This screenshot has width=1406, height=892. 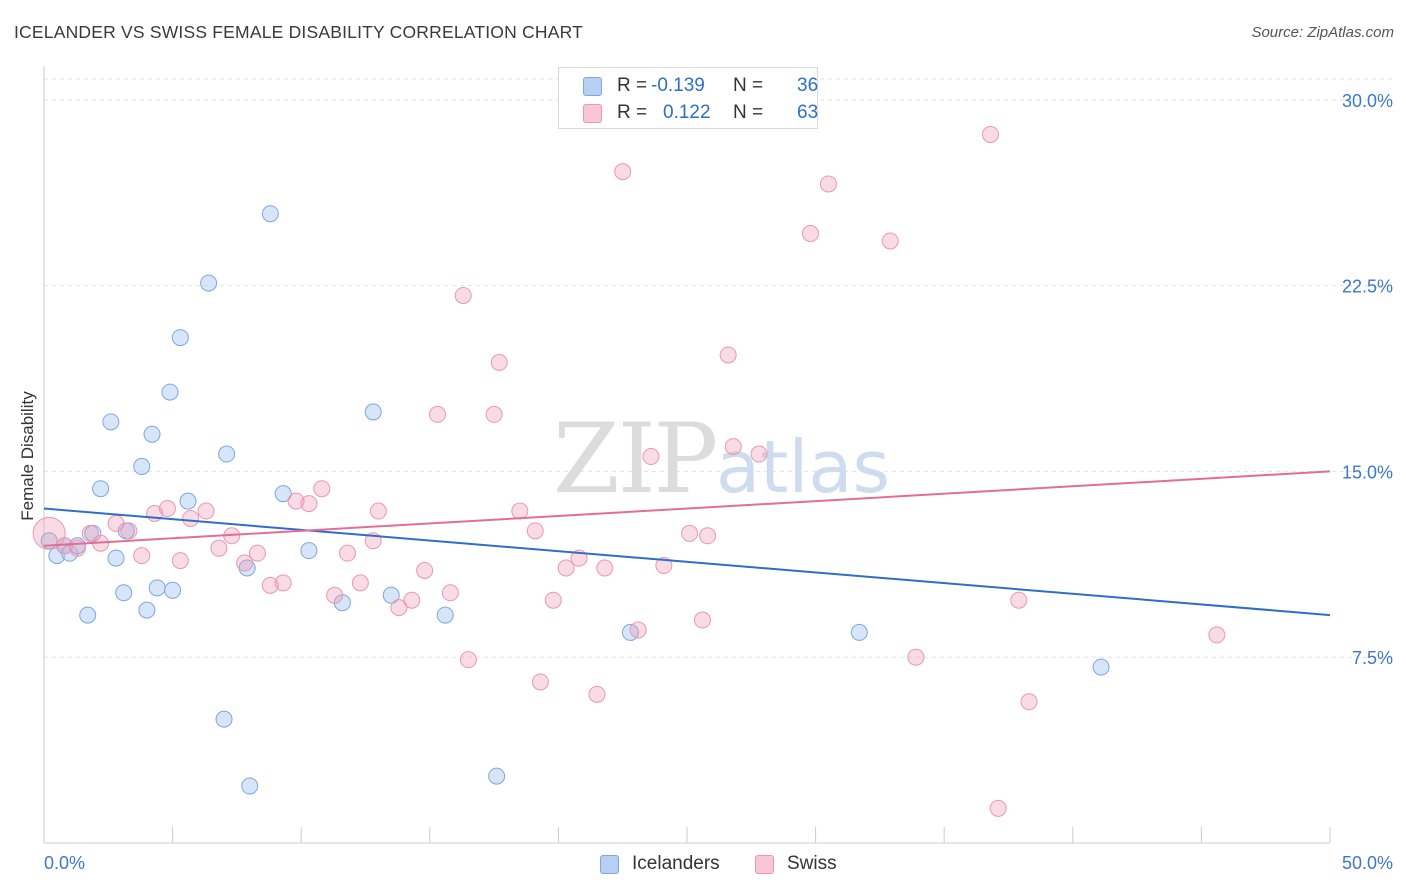 I want to click on swiss-trend-line, so click(x=687, y=508).